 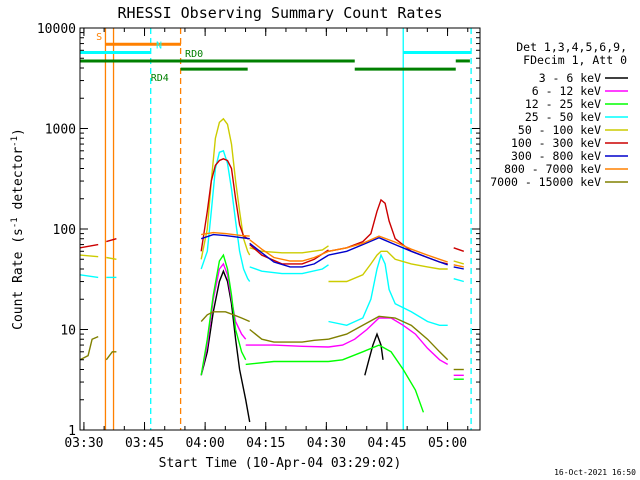 I want to click on legend-label: 100 - 300 keV, so click(x=556, y=143).